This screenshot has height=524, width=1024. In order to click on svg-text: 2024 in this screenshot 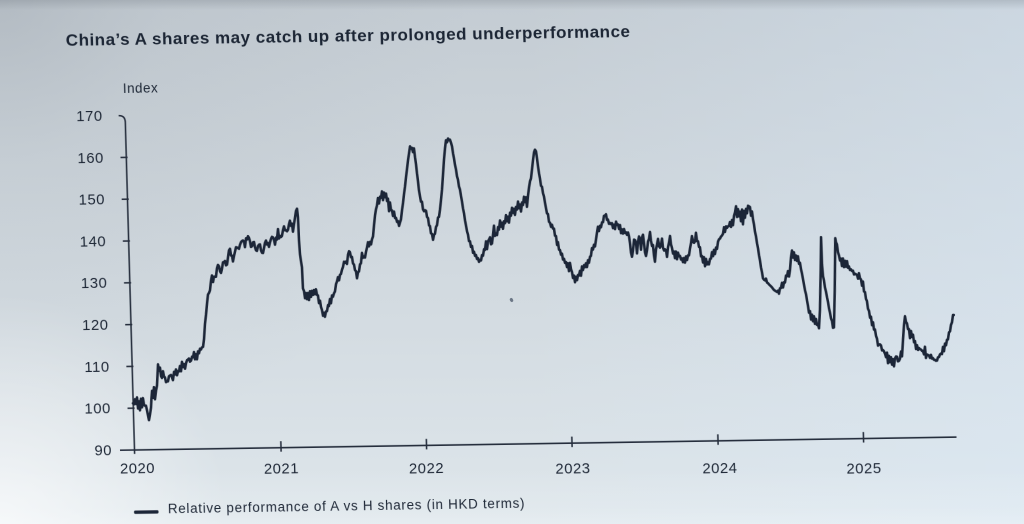, I will do `click(720, 469)`.